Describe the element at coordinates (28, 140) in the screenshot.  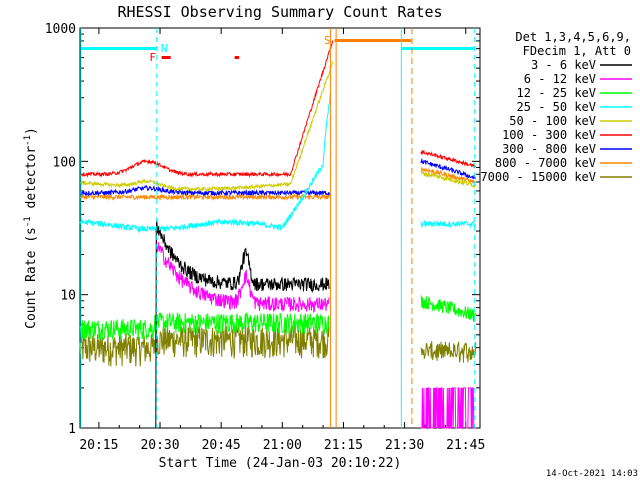
I see `y-axis-label-sup2: -1` at that location.